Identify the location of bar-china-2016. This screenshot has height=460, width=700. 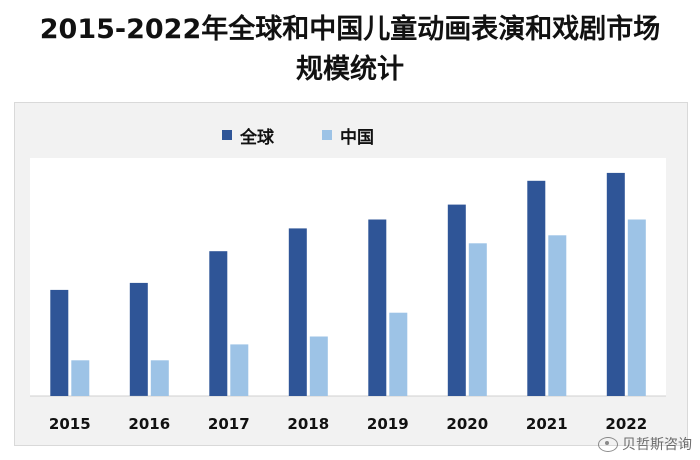
(159, 378).